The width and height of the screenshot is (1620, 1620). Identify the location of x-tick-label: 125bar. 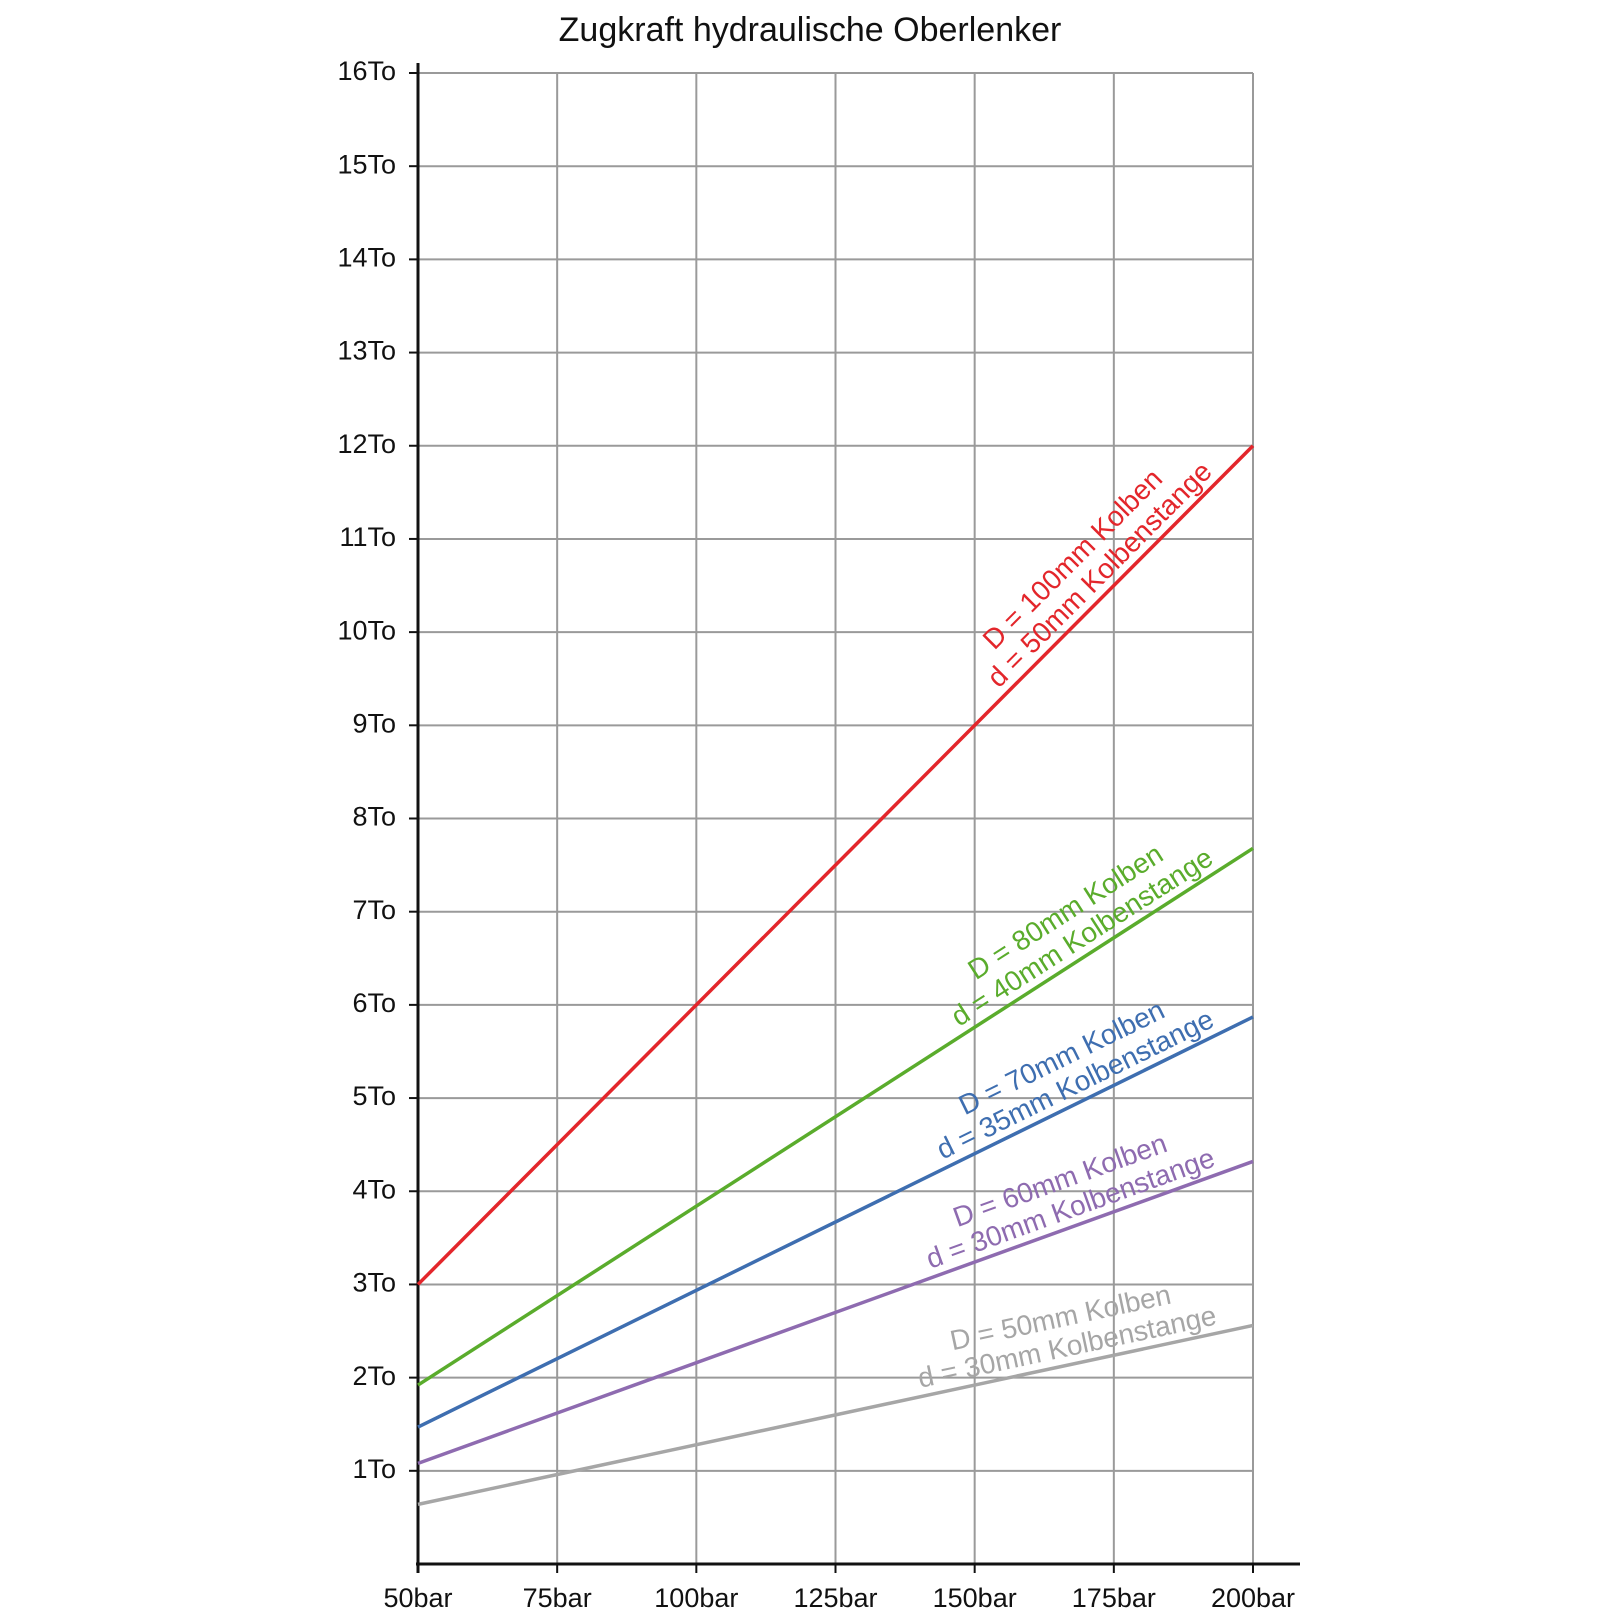
(835, 1598).